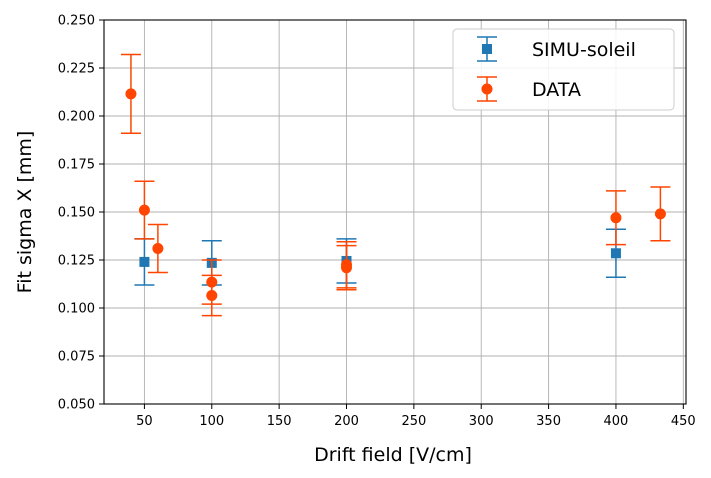  I want to click on x-tick-label-7: 400, so click(616, 421).